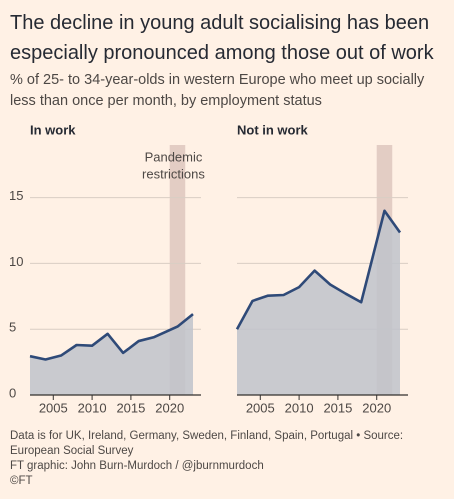  I want to click on panel-title: Not in work, so click(273, 129).